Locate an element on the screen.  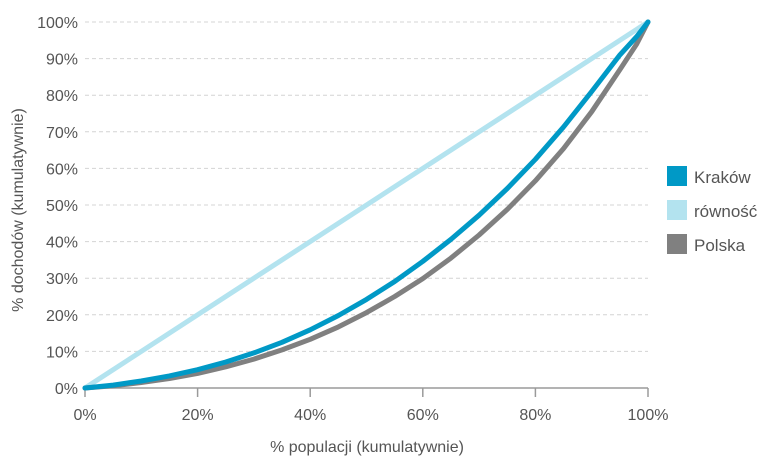
x-tick-label: 40% is located at coordinates (310, 415).